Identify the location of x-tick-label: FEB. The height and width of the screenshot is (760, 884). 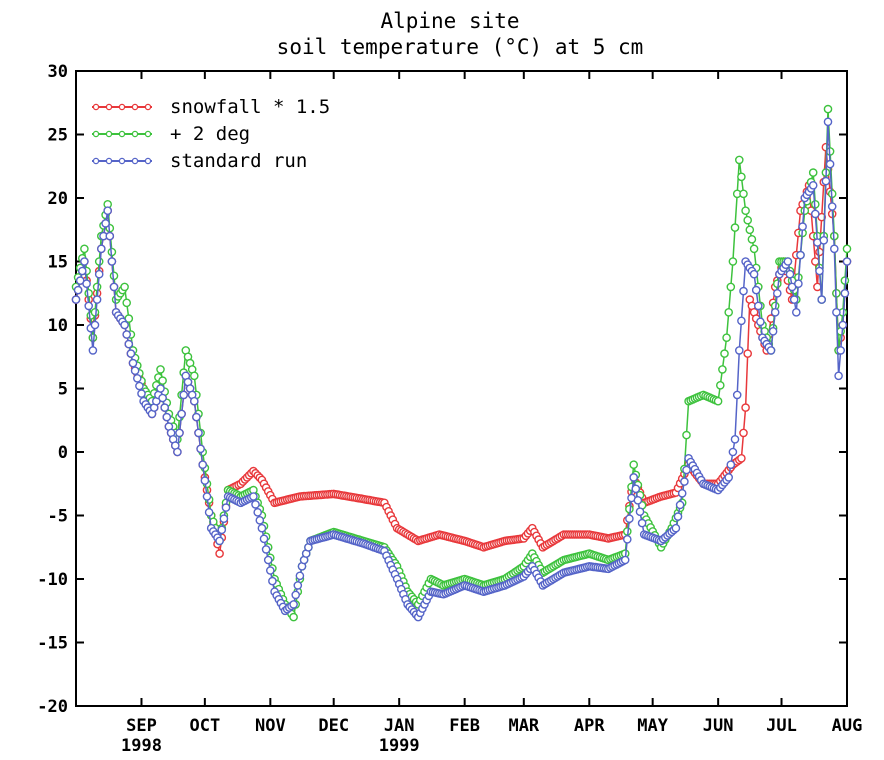
(464, 726).